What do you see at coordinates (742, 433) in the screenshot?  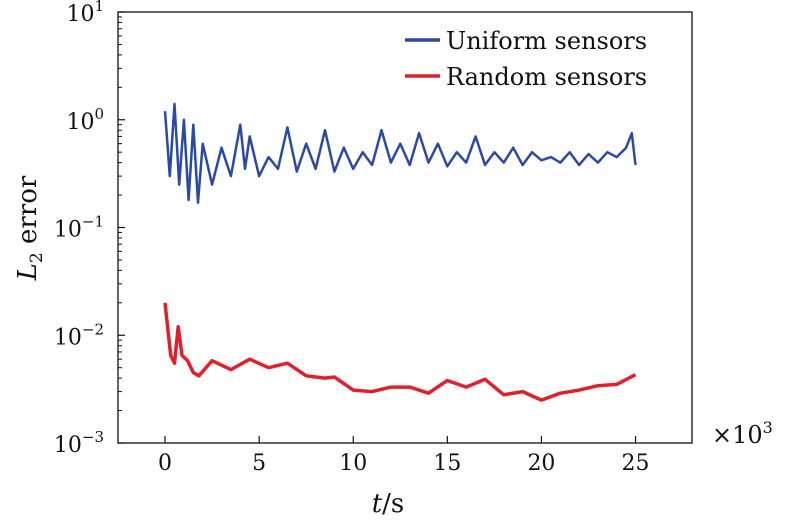 I see `x-multiplier: ×10³` at bounding box center [742, 433].